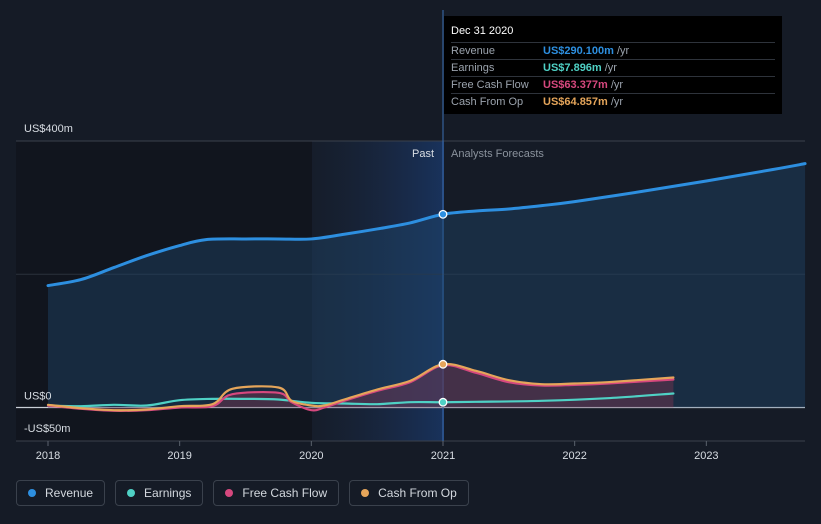 The height and width of the screenshot is (524, 821). Describe the element at coordinates (48, 456) in the screenshot. I see `x-tick-label: 2018` at that location.